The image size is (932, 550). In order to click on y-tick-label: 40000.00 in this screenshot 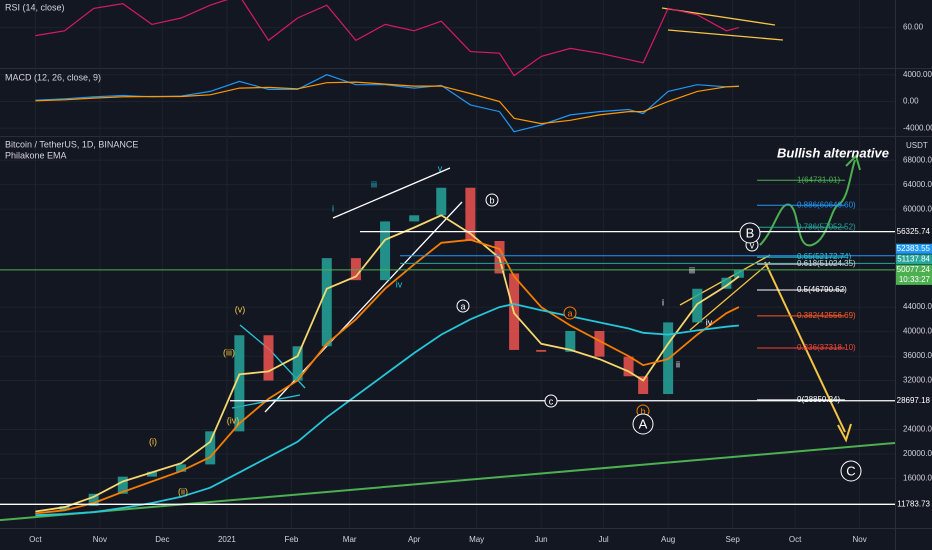, I will do `click(917, 331)`.